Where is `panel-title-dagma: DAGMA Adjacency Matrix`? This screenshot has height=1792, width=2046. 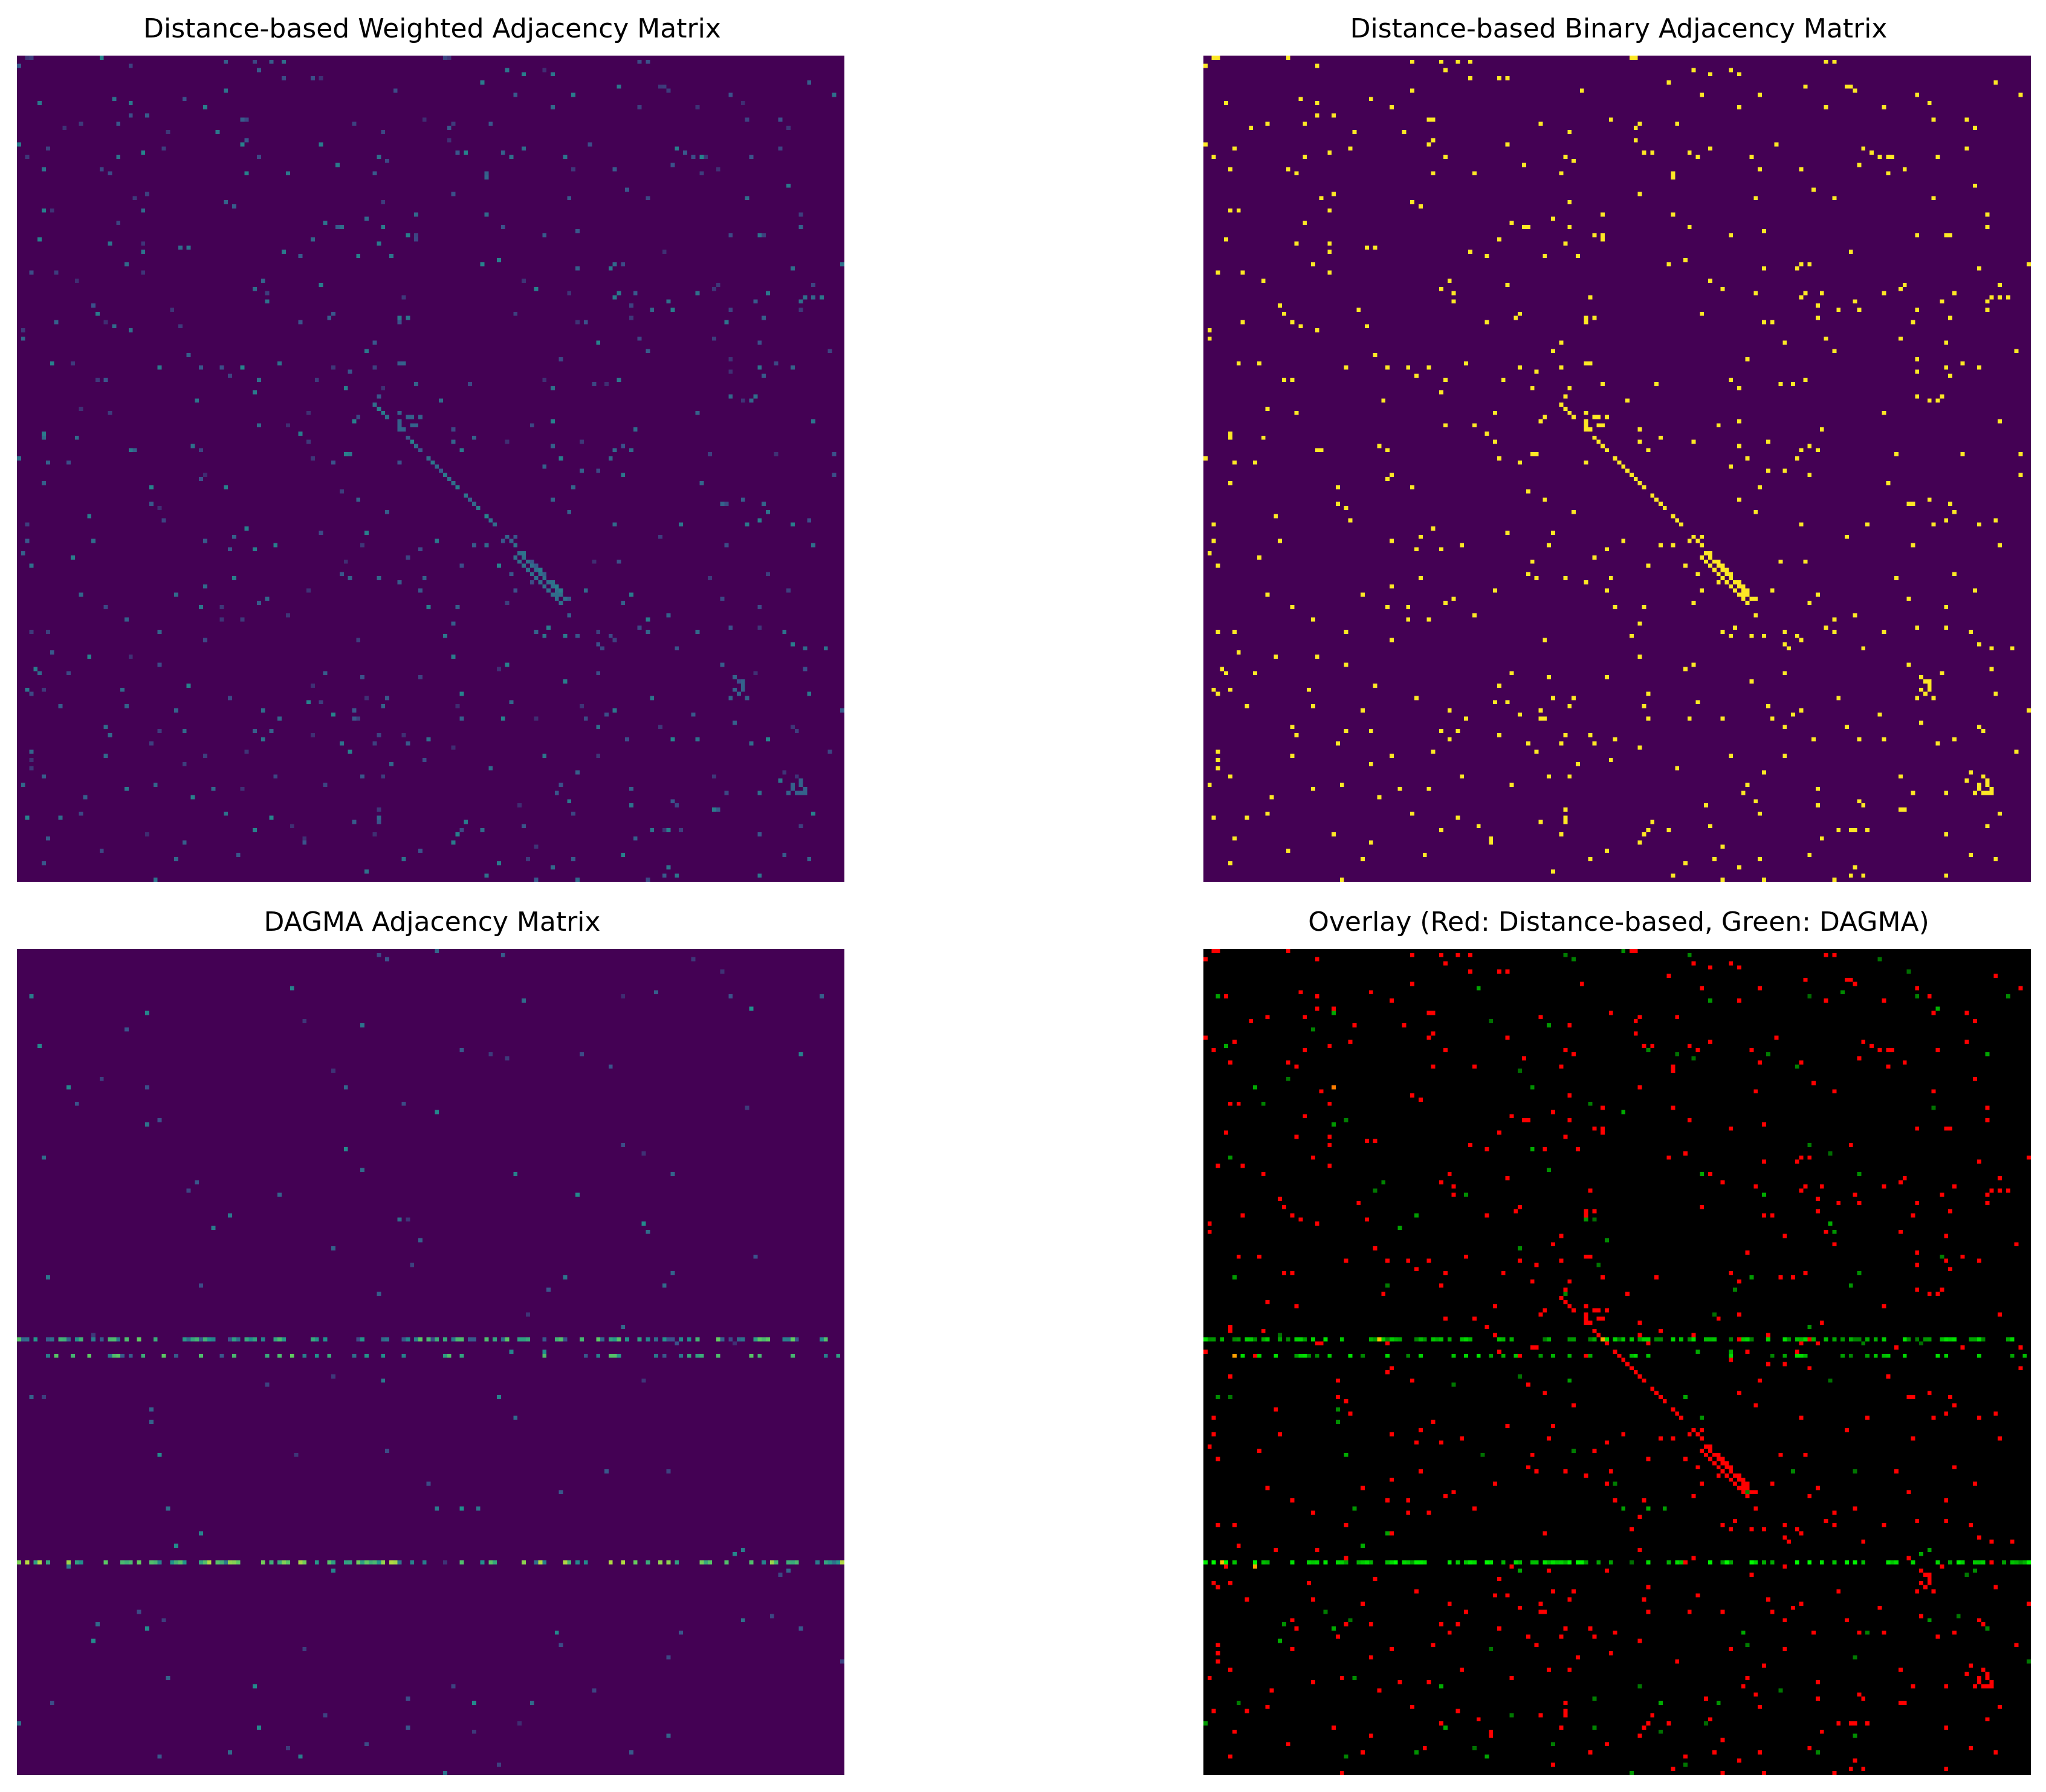 panel-title-dagma: DAGMA Adjacency Matrix is located at coordinates (432, 922).